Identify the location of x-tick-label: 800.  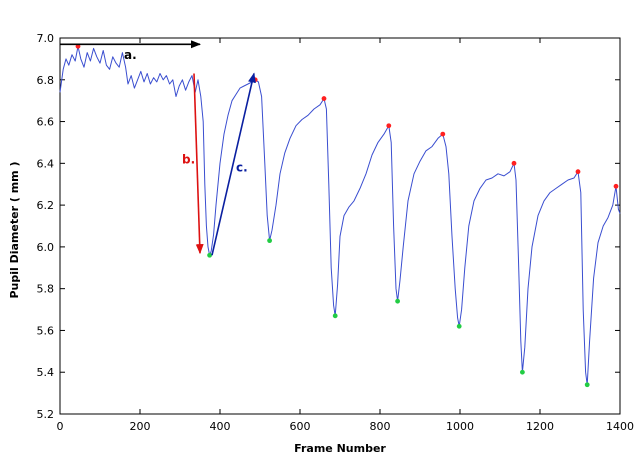
(380, 426).